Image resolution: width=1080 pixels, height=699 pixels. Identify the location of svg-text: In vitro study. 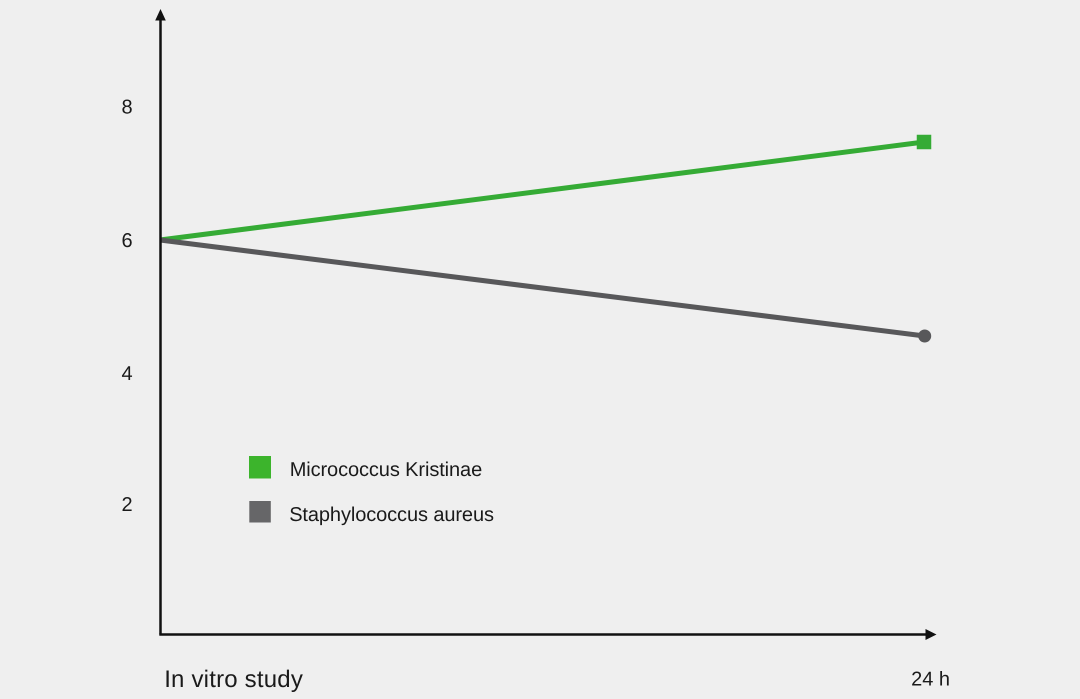
(233, 679).